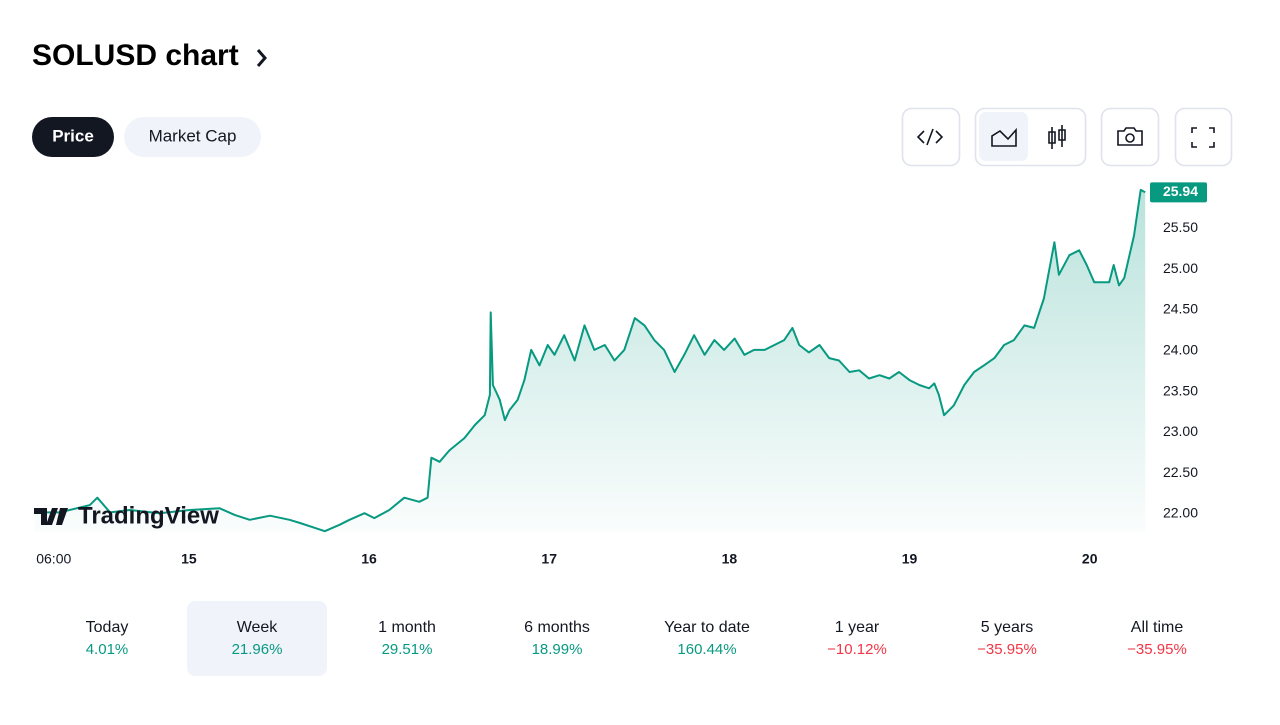 Image resolution: width=1280 pixels, height=725 pixels. What do you see at coordinates (257, 649) in the screenshot?
I see `period-value: 21.96%` at bounding box center [257, 649].